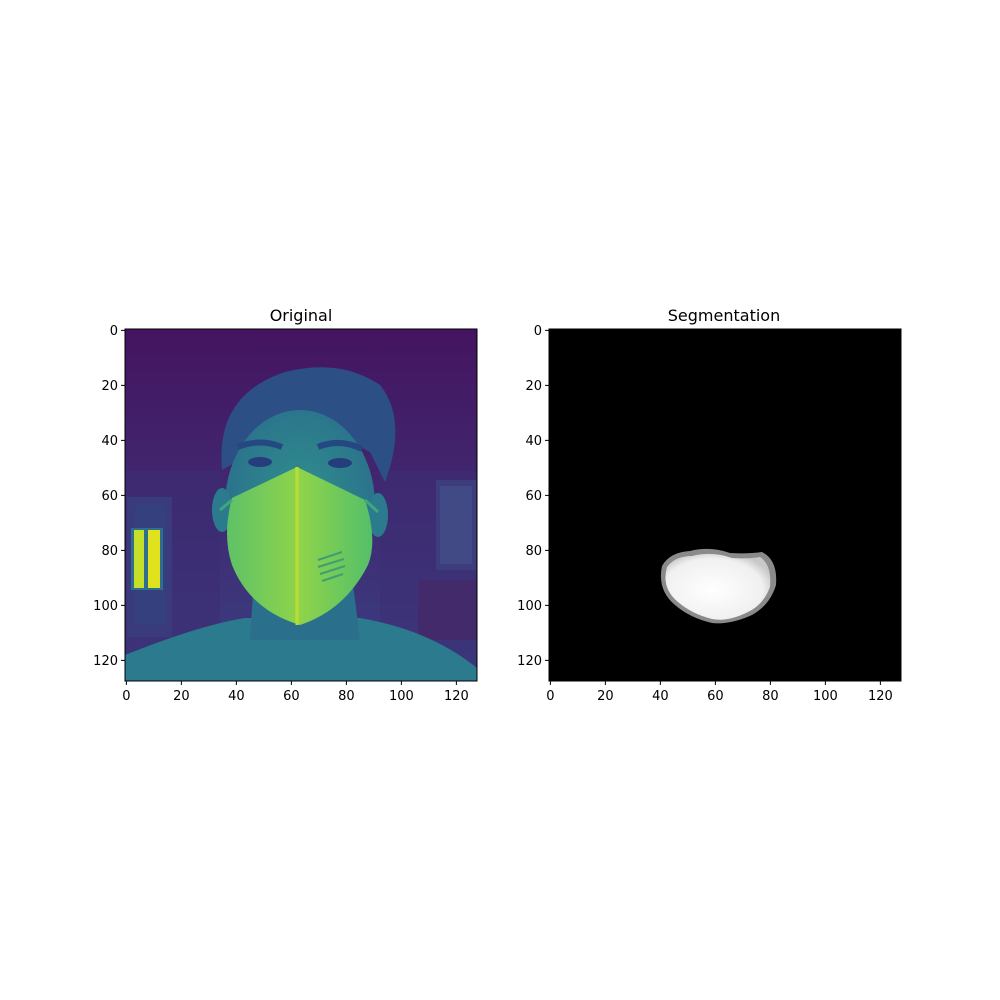 The image size is (1000, 1000). Describe the element at coordinates (109, 386) in the screenshot. I see `y-tick-label-original: 20` at that location.